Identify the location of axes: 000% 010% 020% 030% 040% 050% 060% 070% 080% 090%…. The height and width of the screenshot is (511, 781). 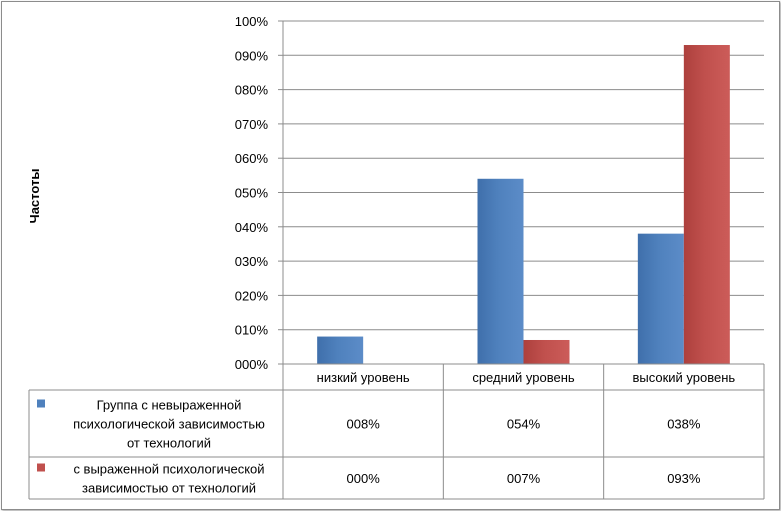
(259, 193).